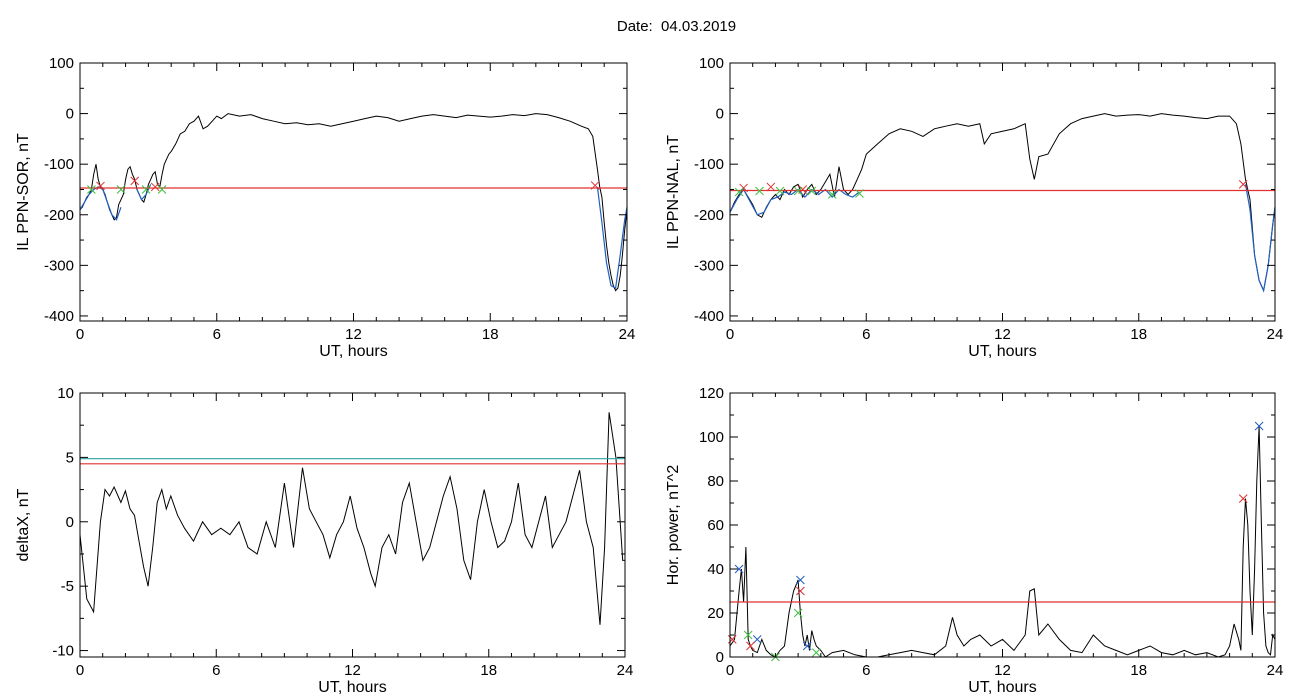 The image size is (1300, 700). What do you see at coordinates (1002, 351) in the screenshot?
I see `ppn-nal-xlabel: UT, hours` at bounding box center [1002, 351].